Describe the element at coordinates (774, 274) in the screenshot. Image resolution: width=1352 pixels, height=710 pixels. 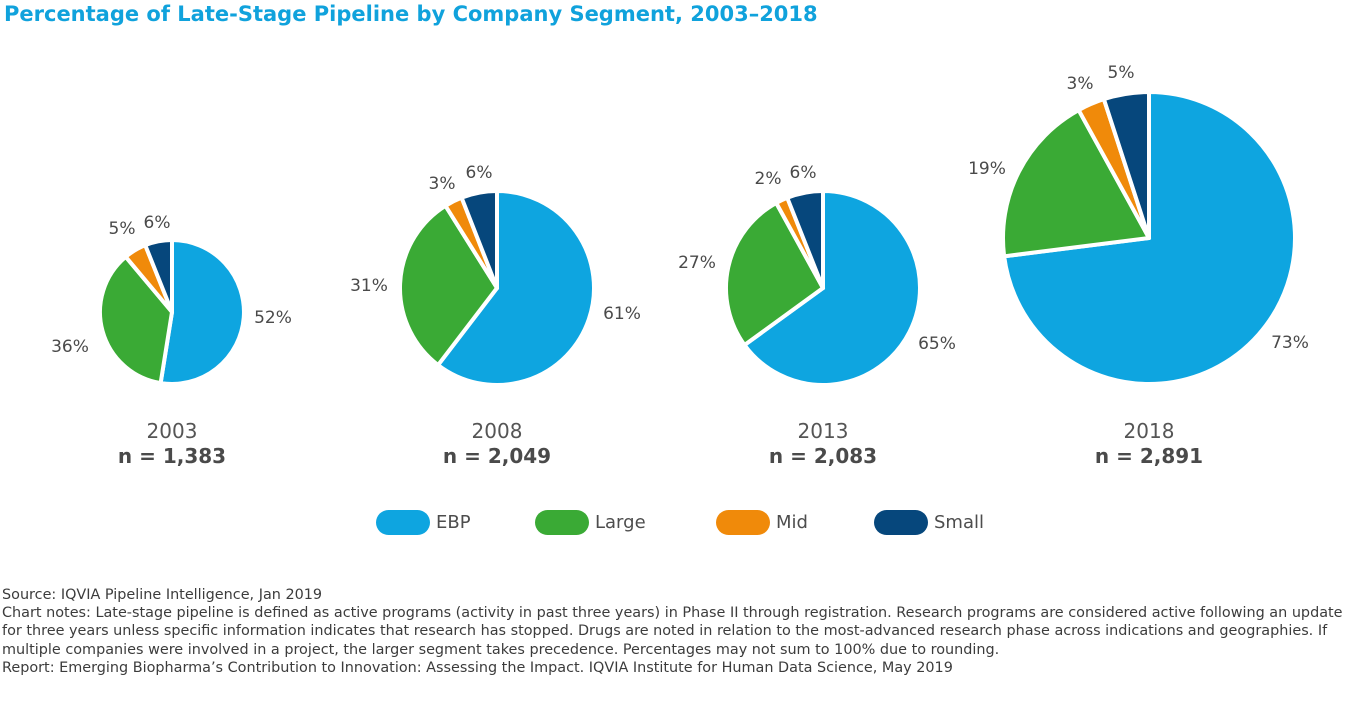
I see `slice-2013-large` at that location.